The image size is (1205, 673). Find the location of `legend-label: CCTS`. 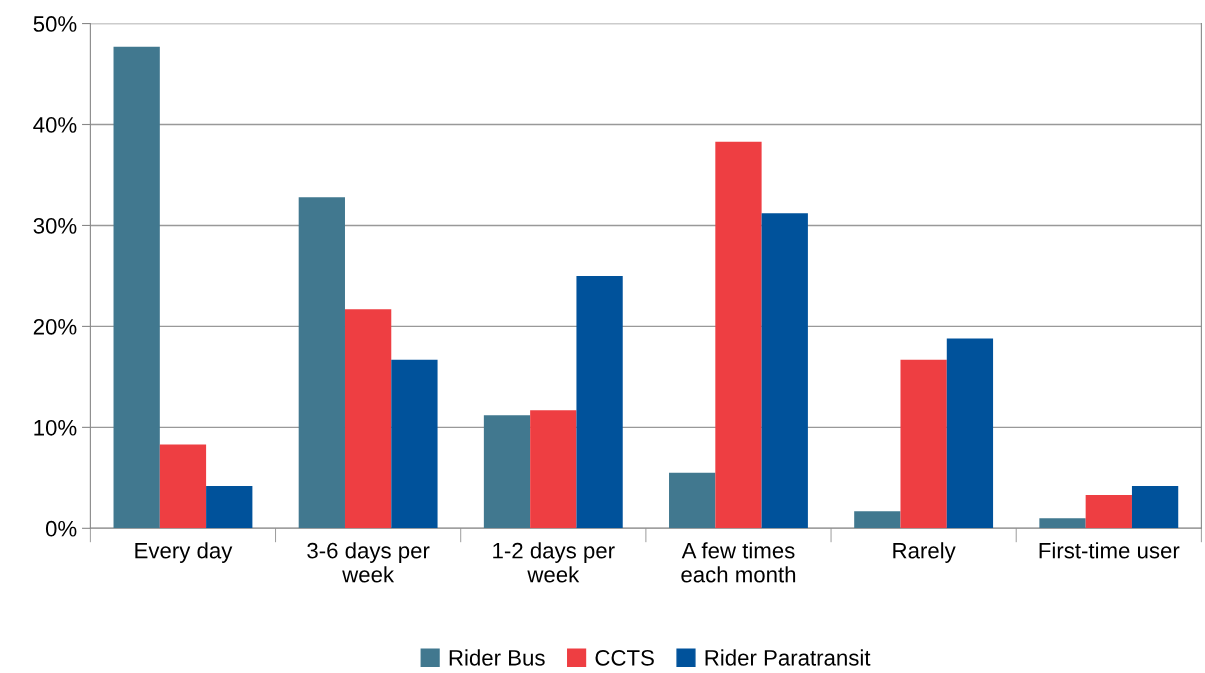

legend-label: CCTS is located at coordinates (624, 657).